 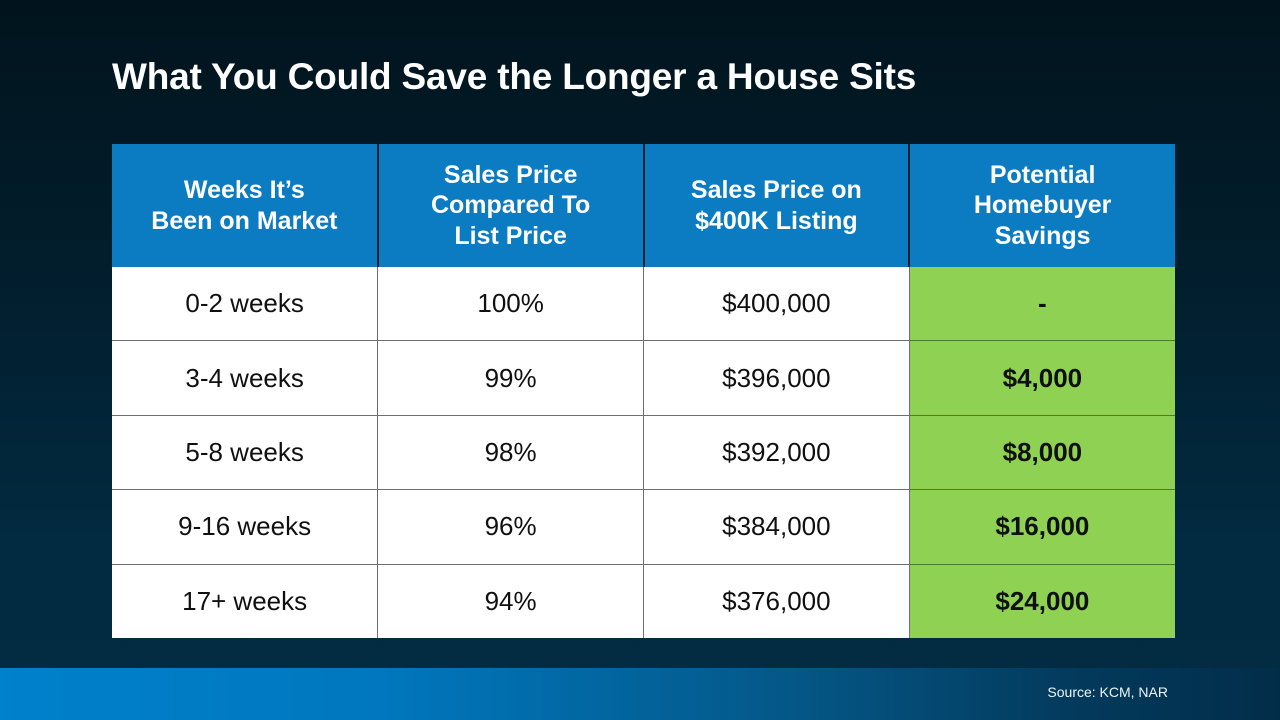 I want to click on header-line: Been on Market, so click(x=244, y=220).